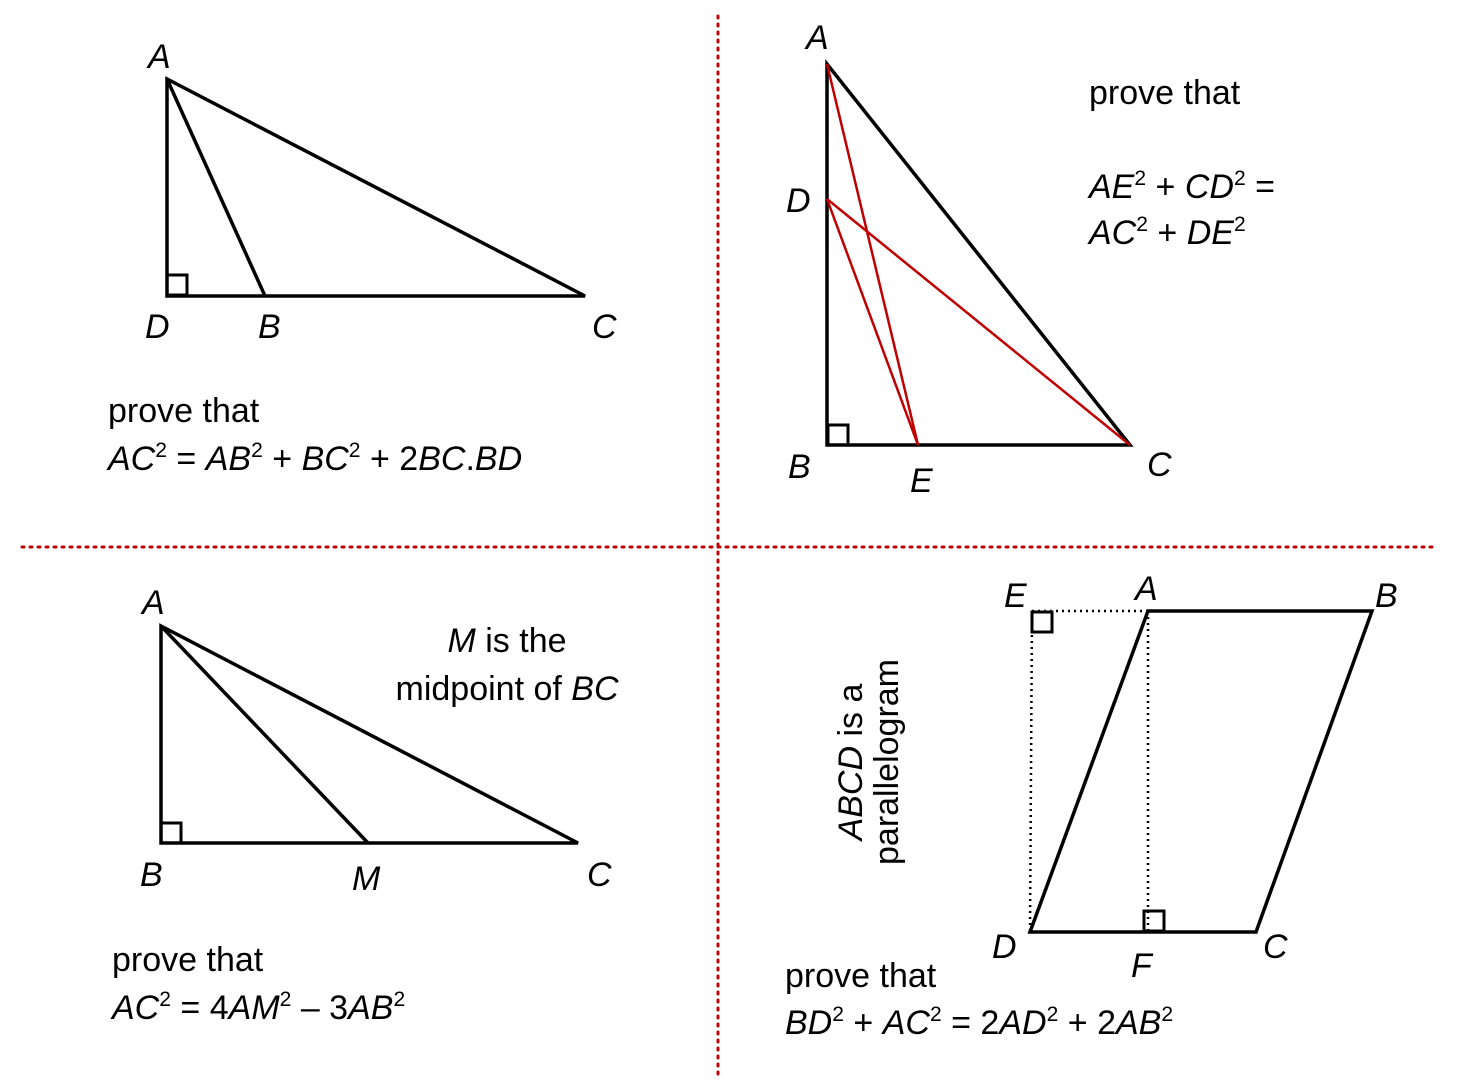 The image size is (1475, 1086). I want to click on math-run: AM, so click(254, 1007).